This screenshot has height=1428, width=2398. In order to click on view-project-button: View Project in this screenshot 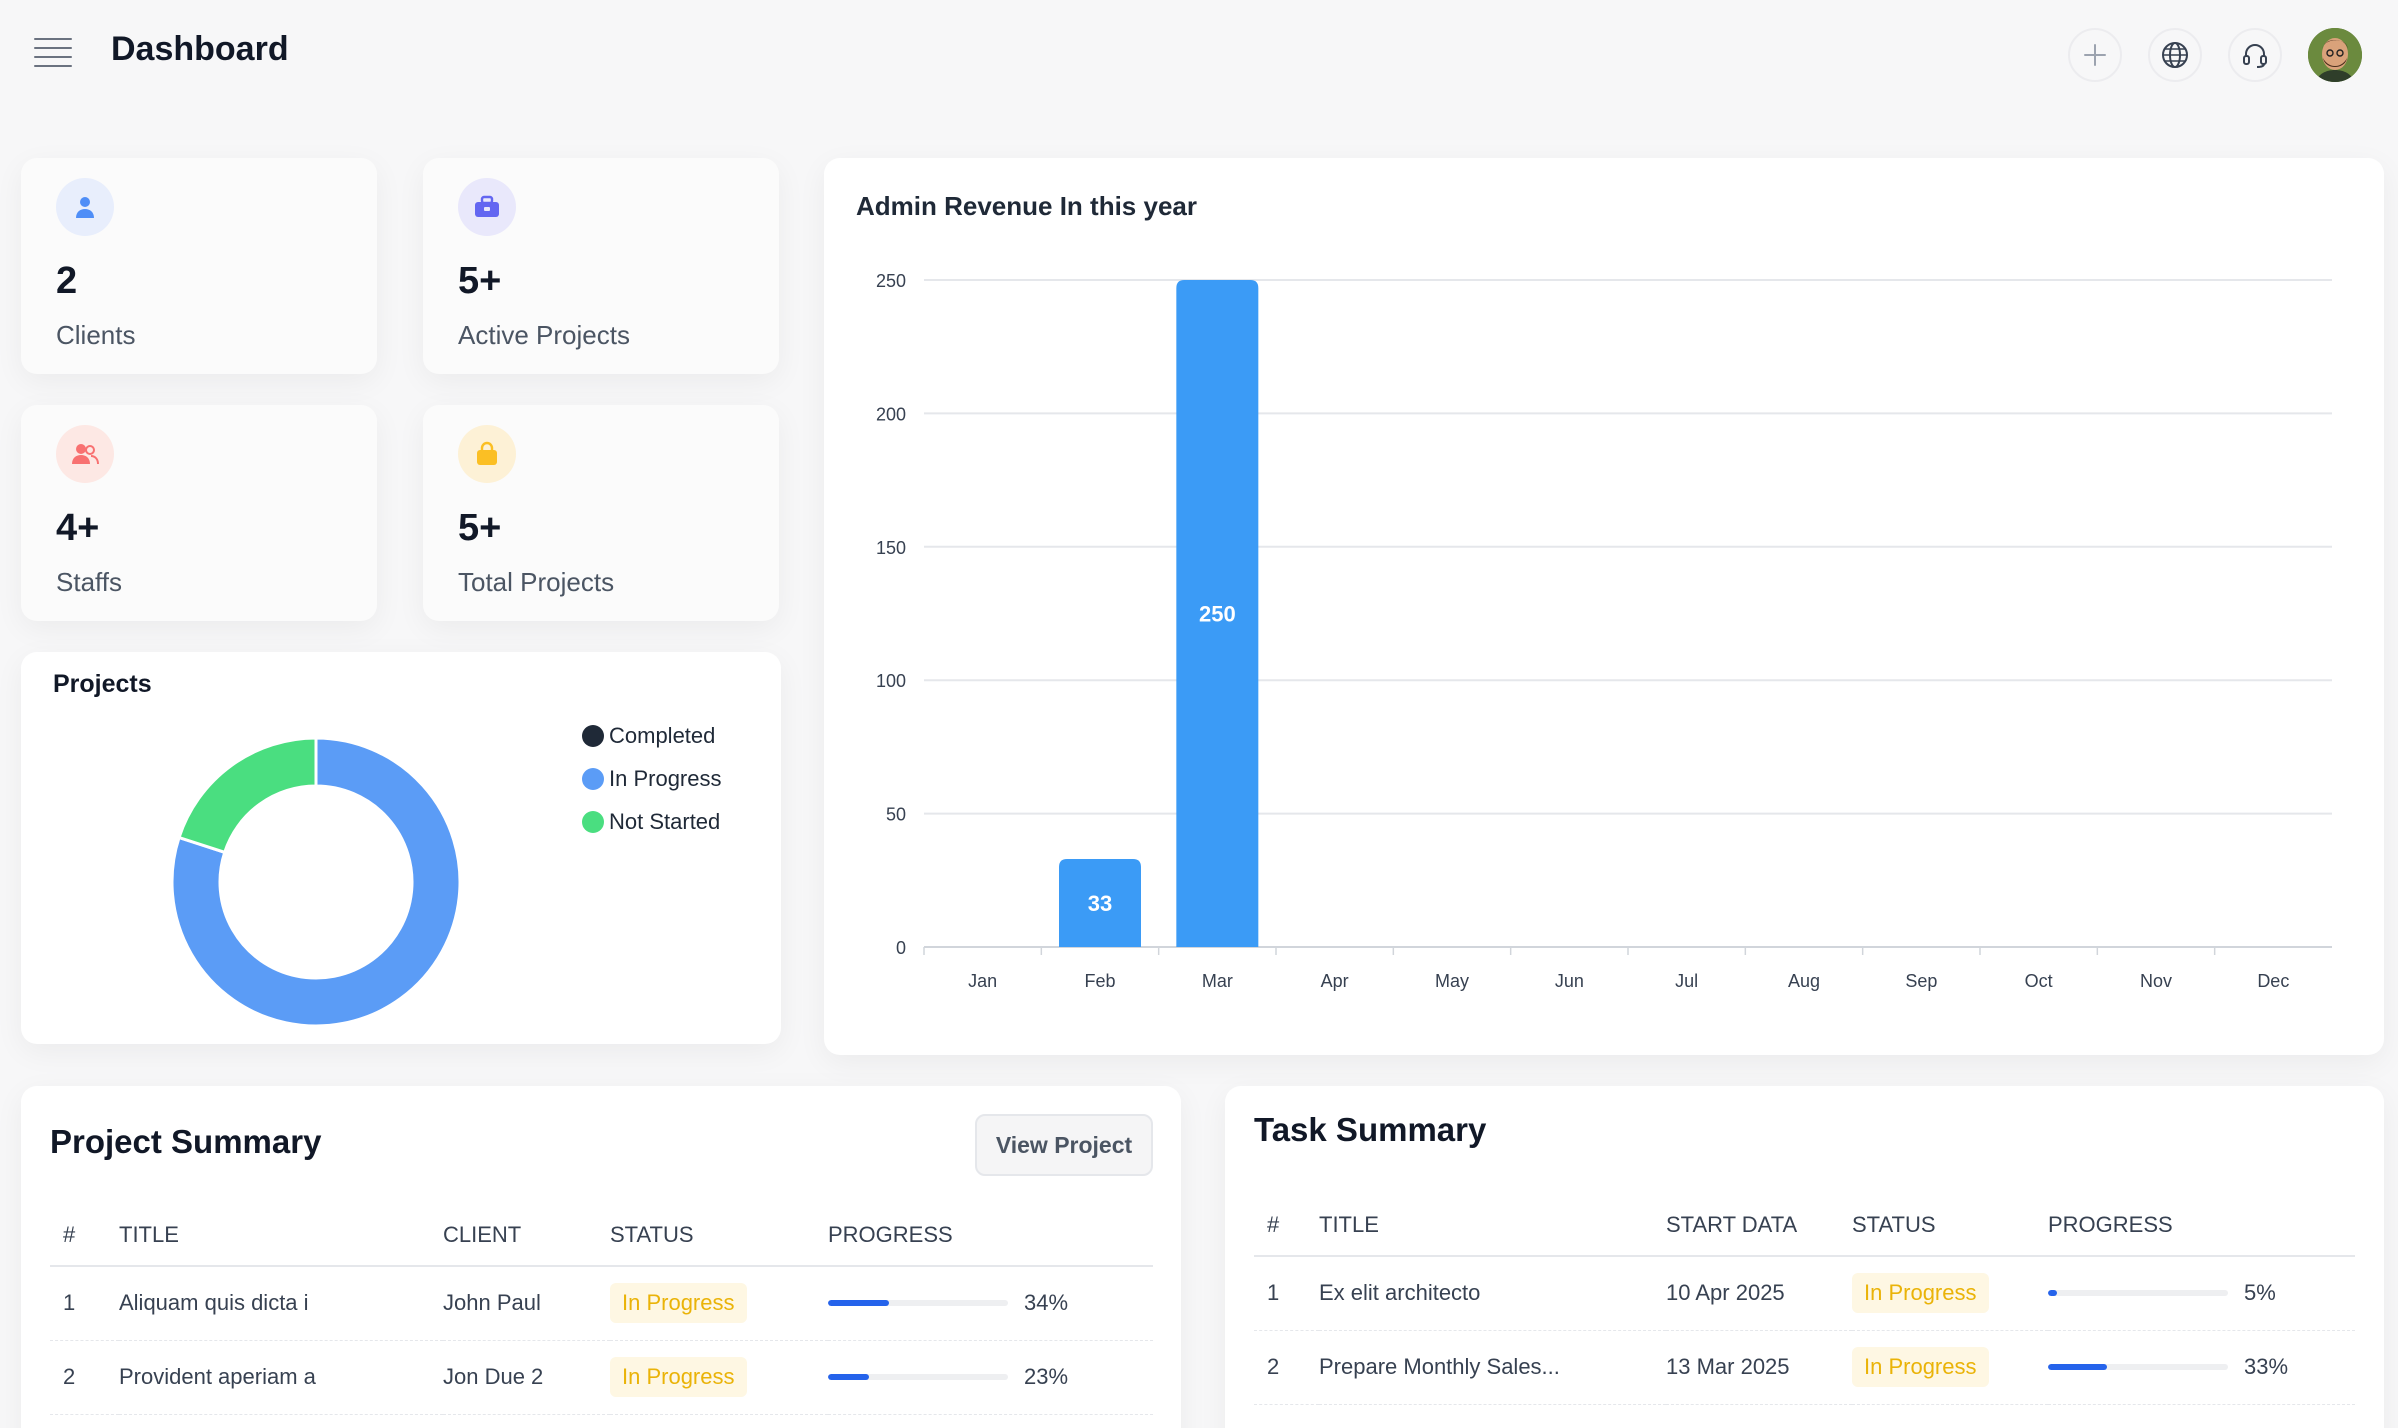, I will do `click(1064, 1145)`.